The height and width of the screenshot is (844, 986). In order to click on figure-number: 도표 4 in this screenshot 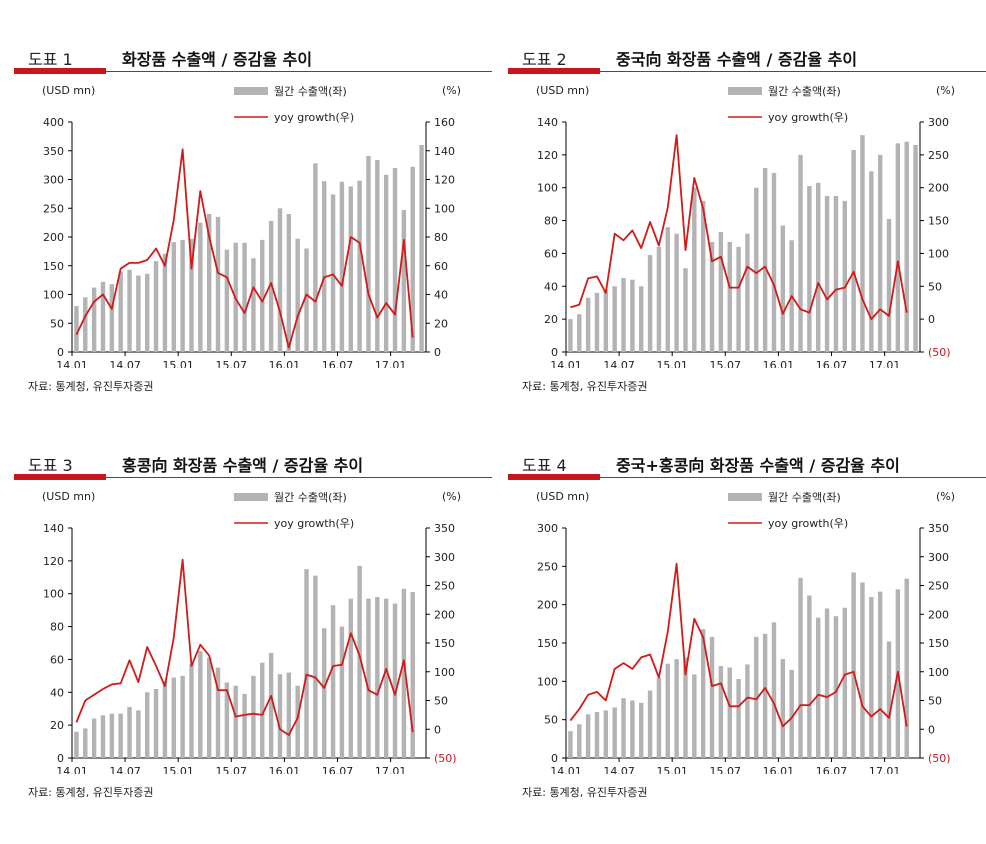, I will do `click(544, 465)`.